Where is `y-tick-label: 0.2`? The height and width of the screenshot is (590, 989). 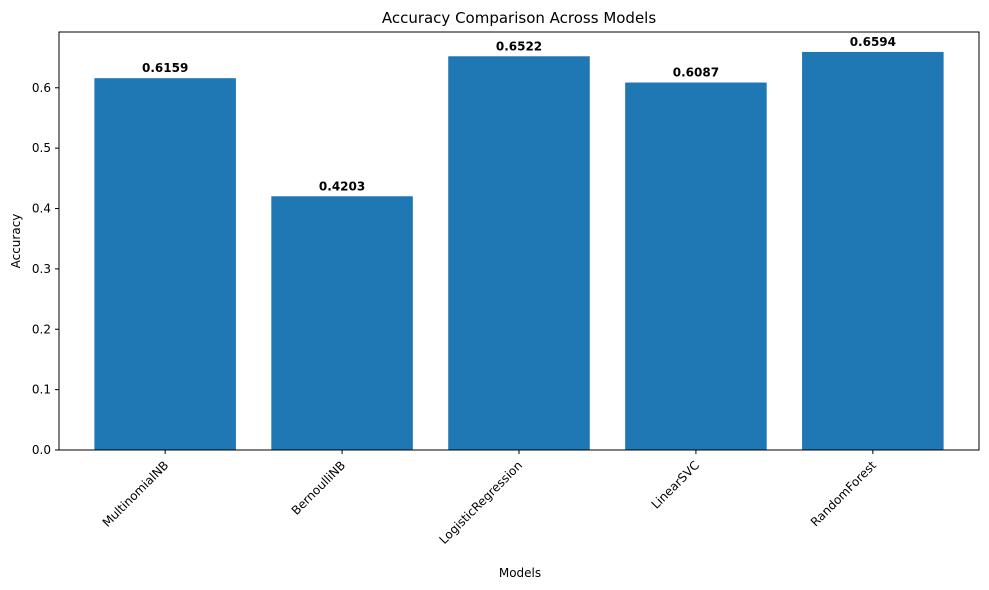
y-tick-label: 0.2 is located at coordinates (41, 329).